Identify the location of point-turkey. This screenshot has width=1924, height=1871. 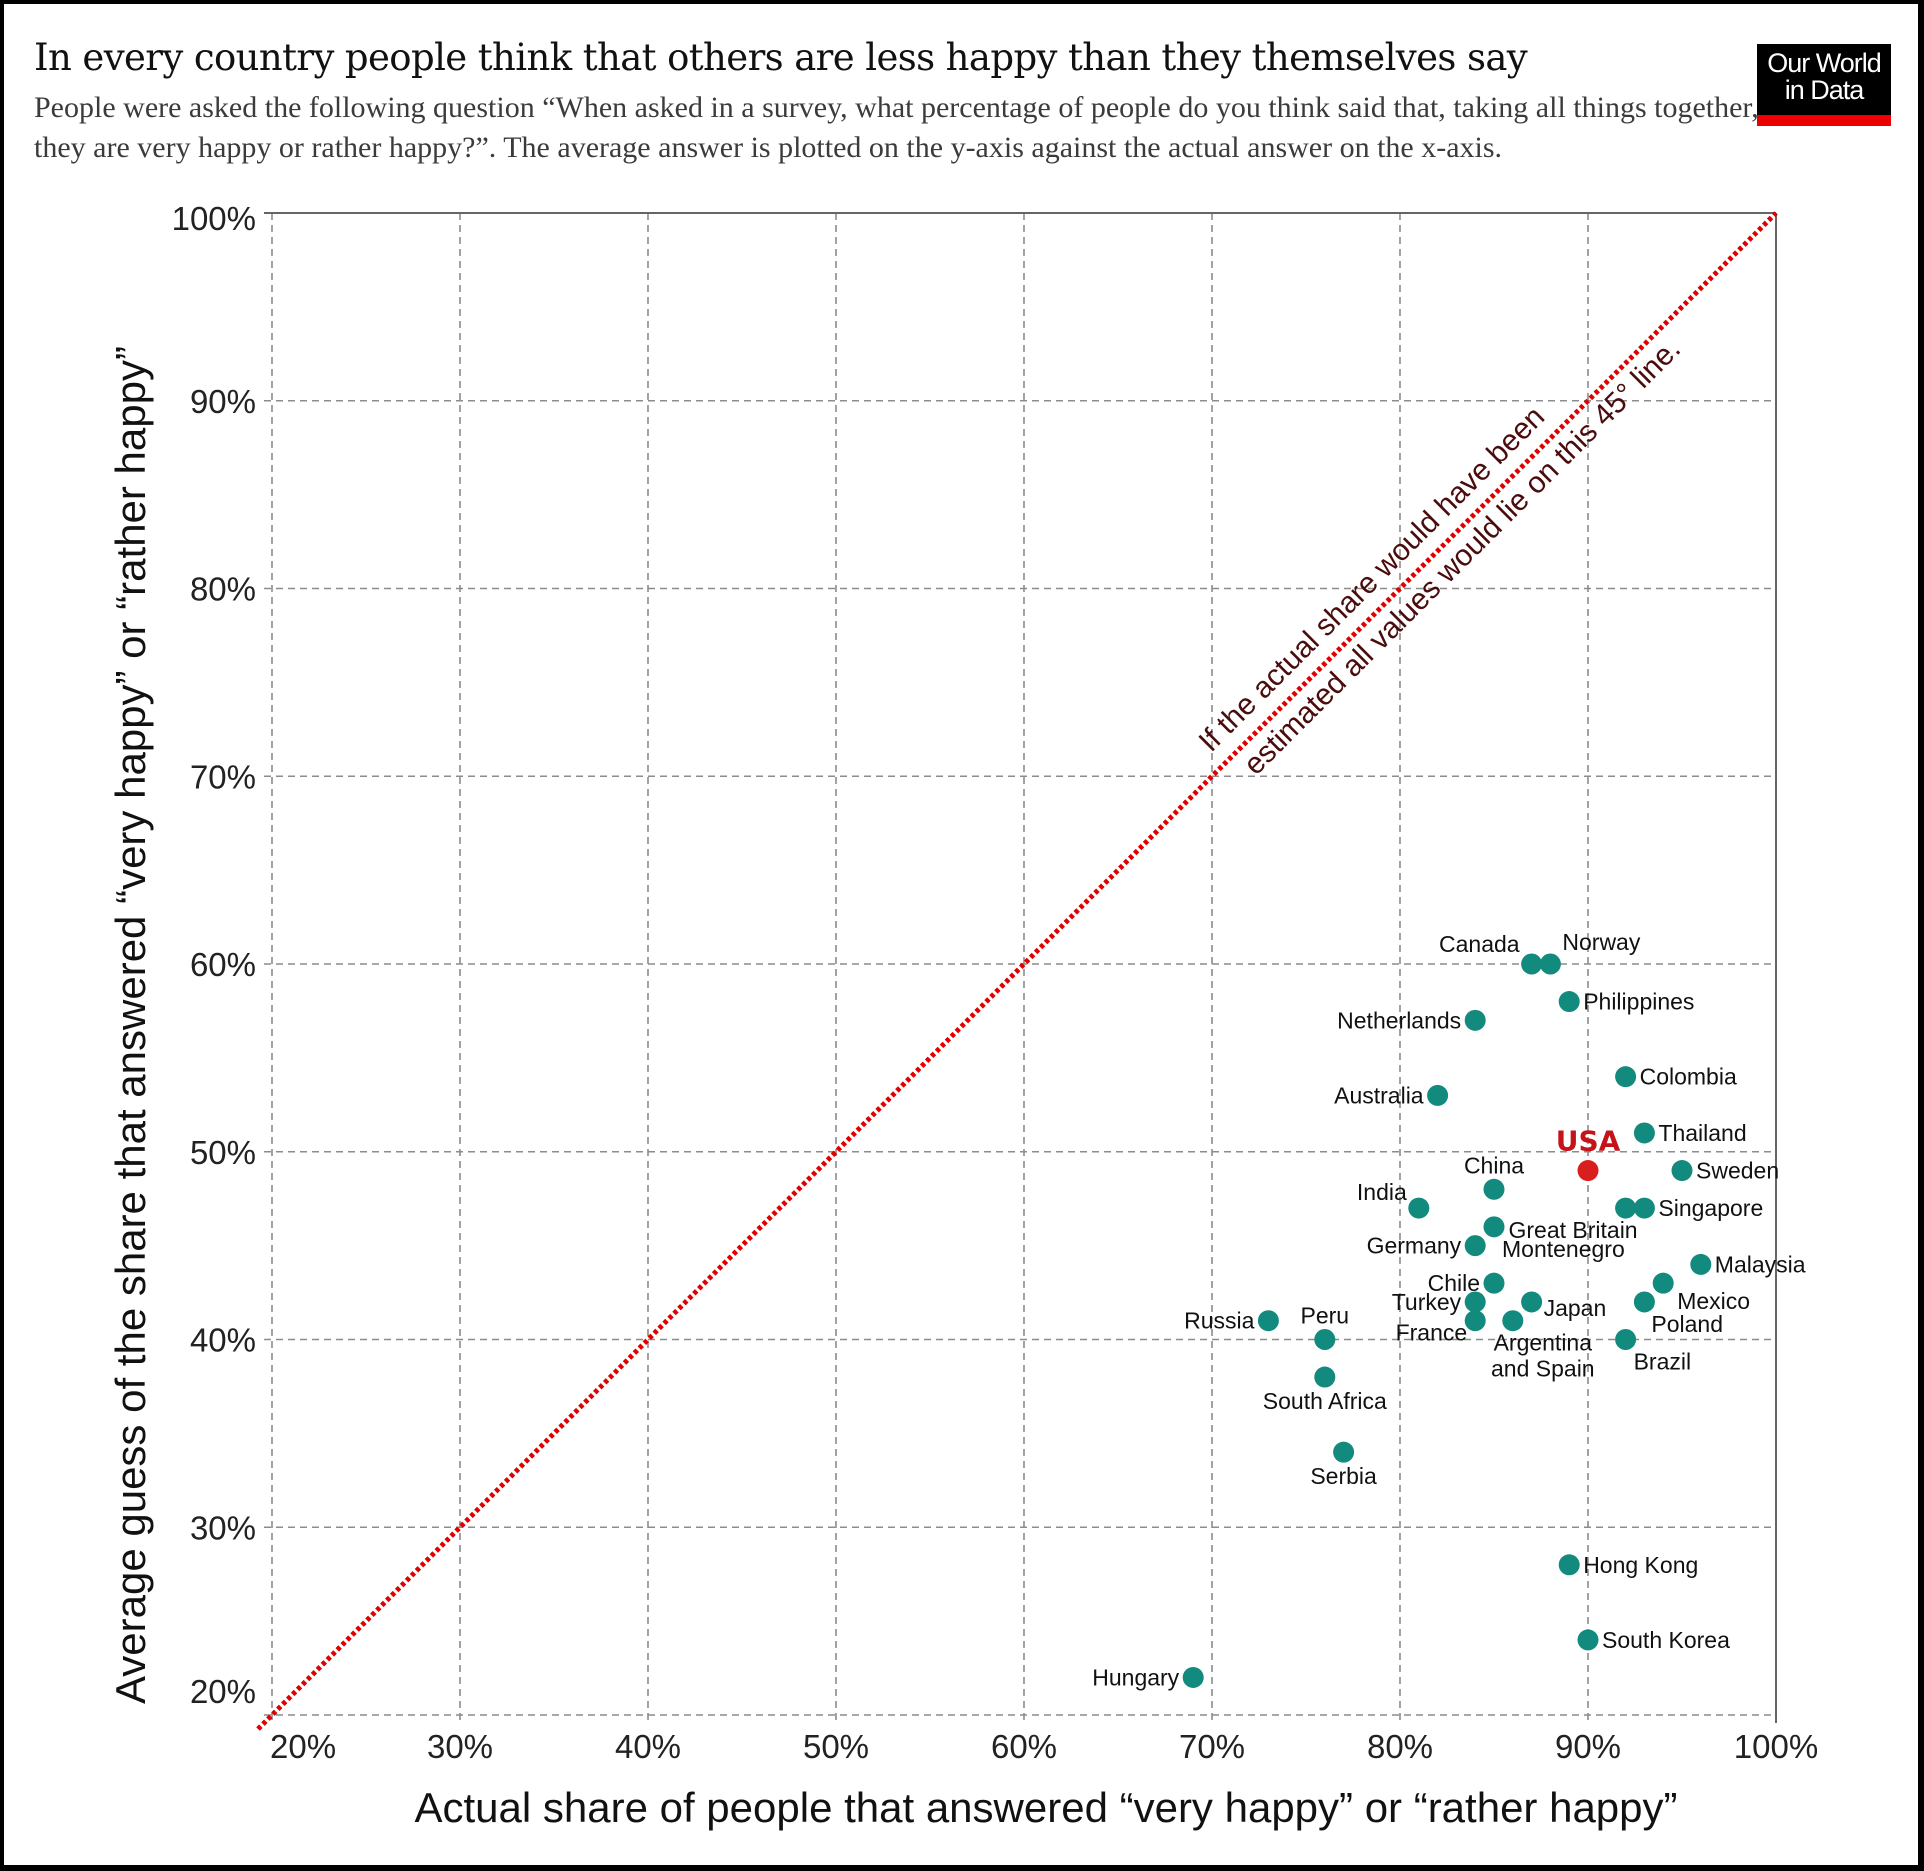
(1475, 1302).